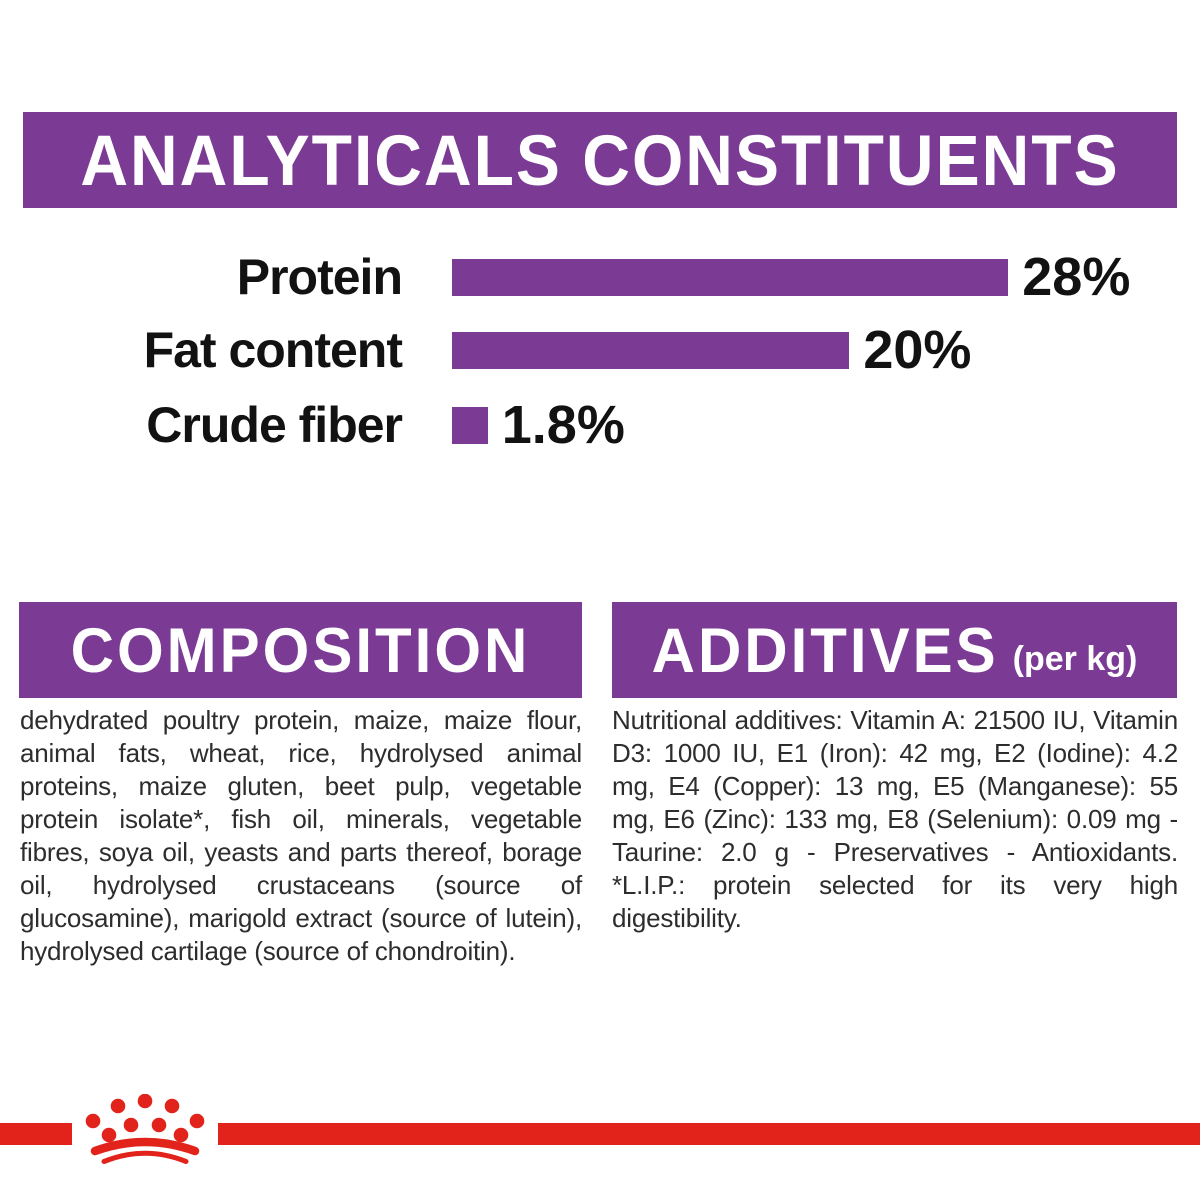 The width and height of the screenshot is (1200, 1200). I want to click on chart-row-fat-content: Fat content 20%, so click(600, 350).